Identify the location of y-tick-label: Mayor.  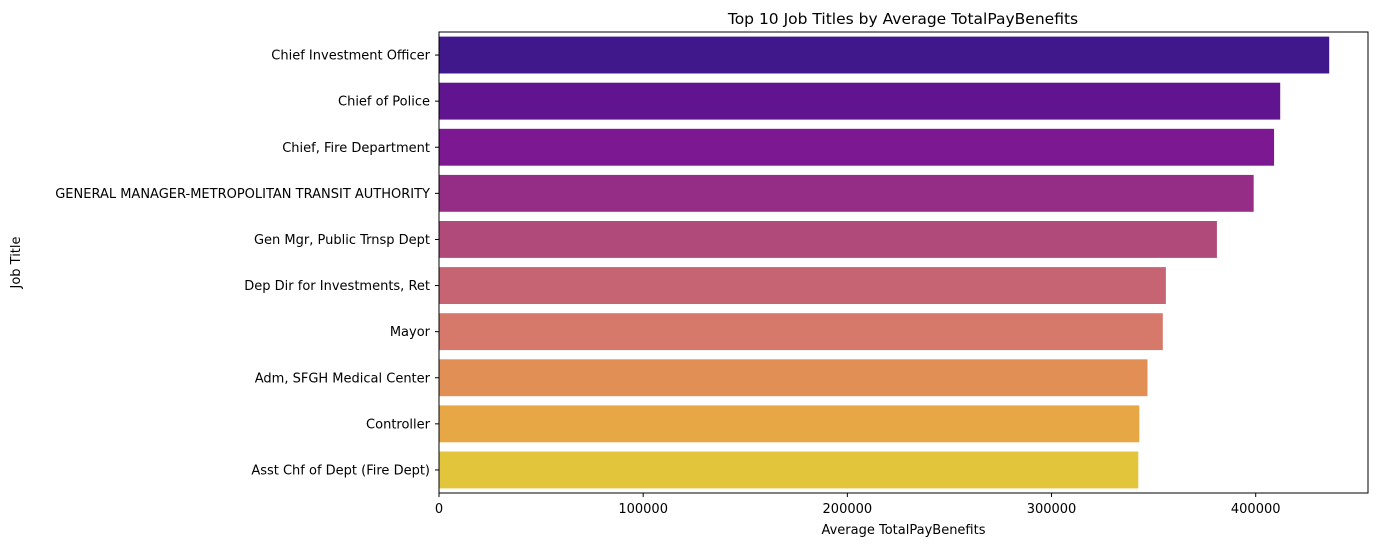
(410, 332).